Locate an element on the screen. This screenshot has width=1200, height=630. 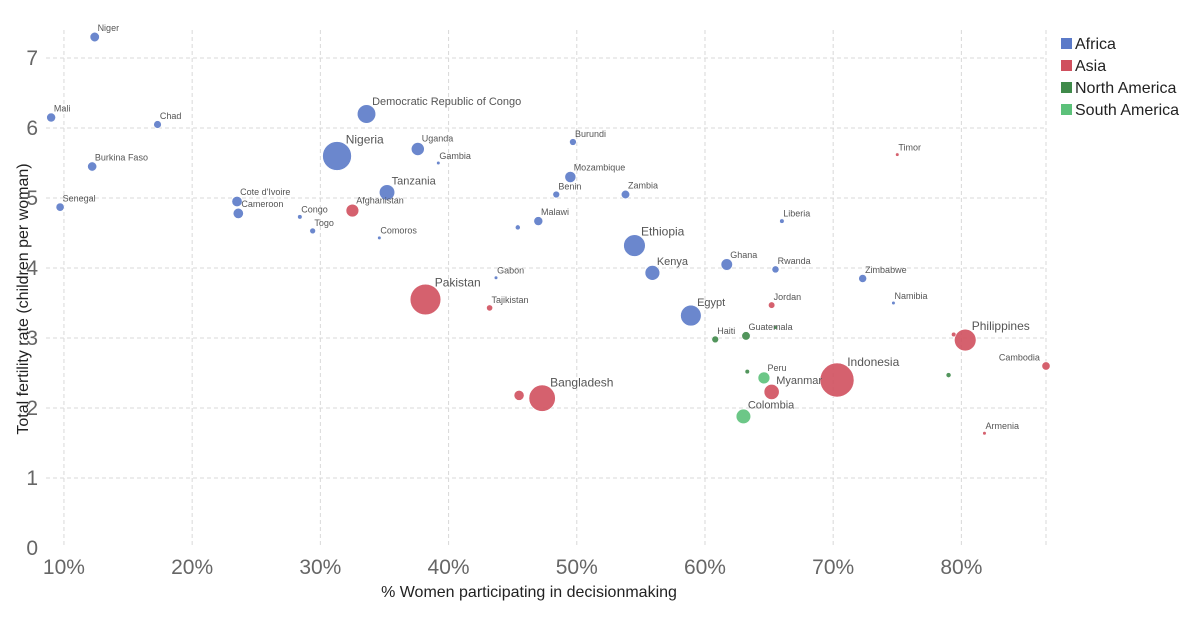
x-tick-label: 30% is located at coordinates (320, 567).